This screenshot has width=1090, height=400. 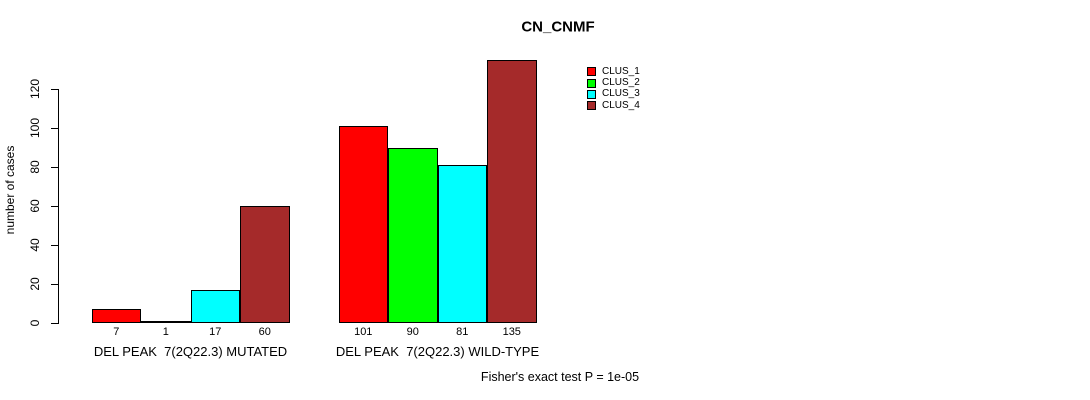 What do you see at coordinates (363, 224) in the screenshot?
I see `bar-CLUS_1-group2` at bounding box center [363, 224].